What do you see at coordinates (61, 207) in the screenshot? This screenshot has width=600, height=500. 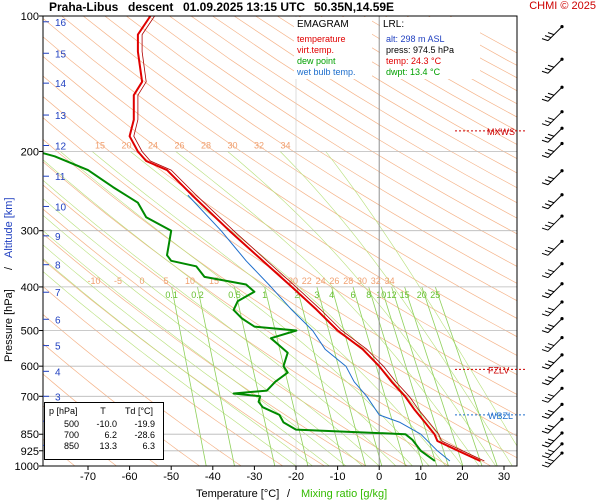 I see `alt-tick-label: 10` at bounding box center [61, 207].